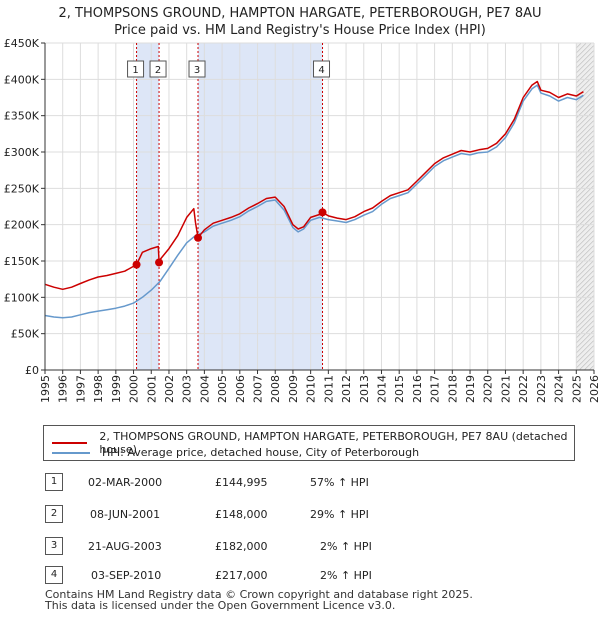 The image size is (600, 620). Describe the element at coordinates (54, 482) in the screenshot. I see `transaction-number: 1` at that location.